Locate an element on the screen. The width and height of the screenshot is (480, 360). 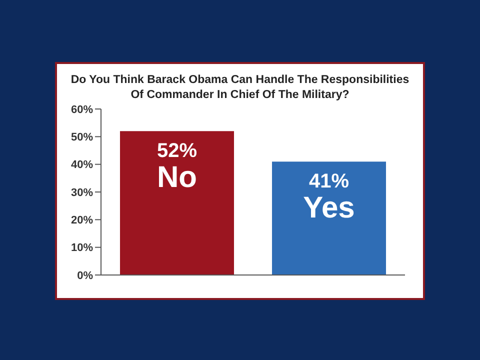
chart-title: Do You Think Barack Obama Can Handle The Responsibilities Of Commander In Chief Of The Military? is located at coordinates (240, 88).